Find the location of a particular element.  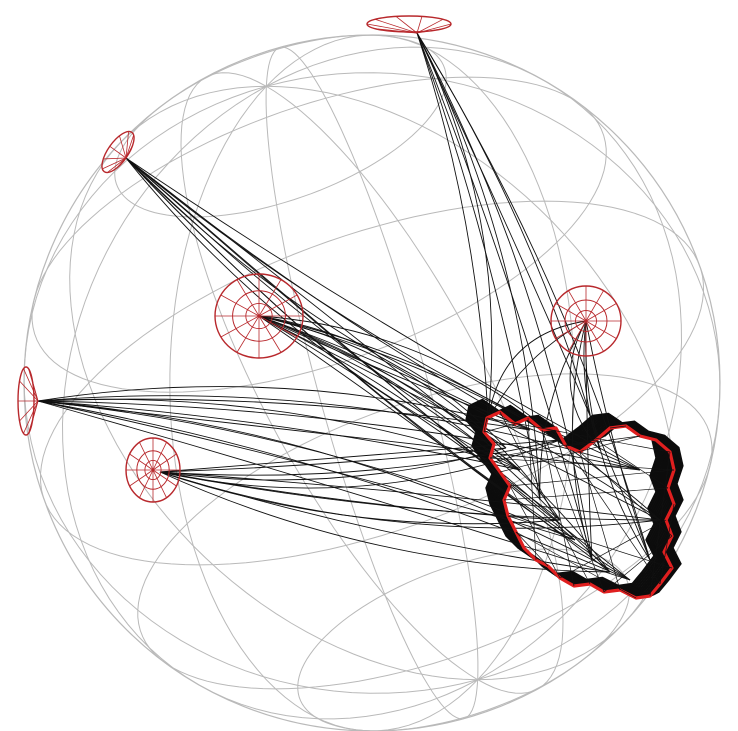

cone-lower-left is located at coordinates (153, 470).